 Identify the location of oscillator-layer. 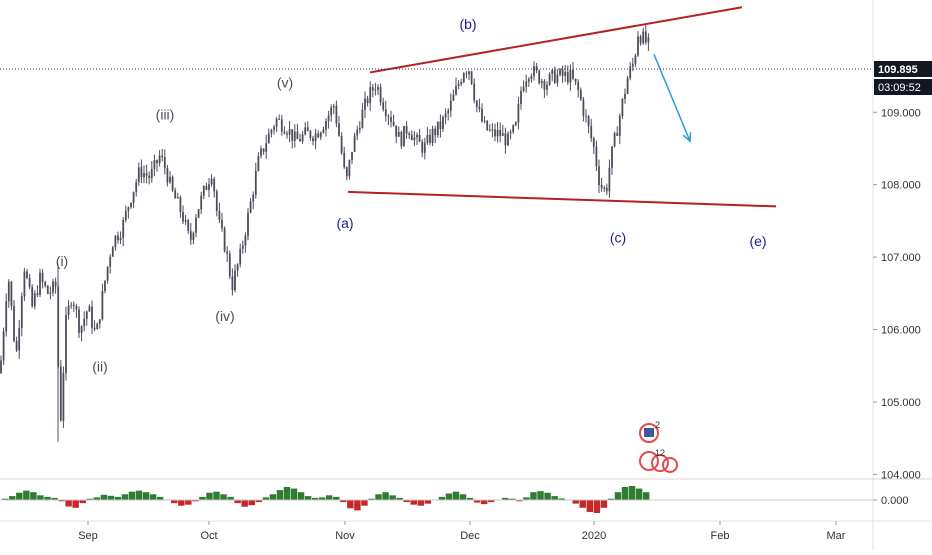
(436, 499).